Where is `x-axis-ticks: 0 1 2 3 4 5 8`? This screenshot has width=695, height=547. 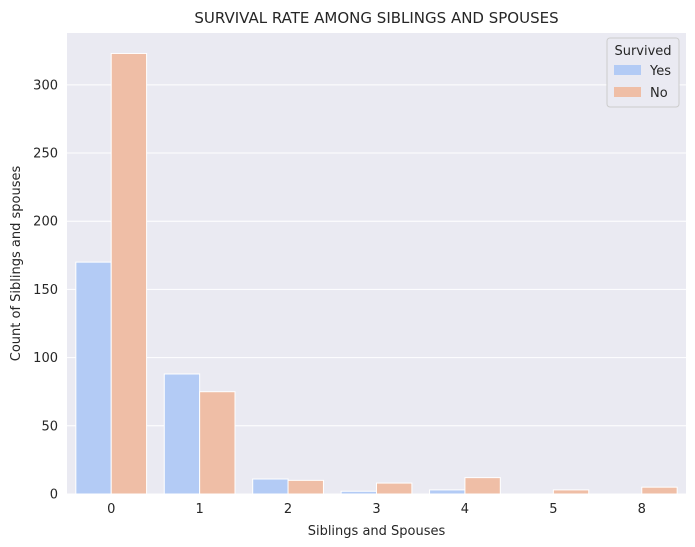 x-axis-ticks: 0 1 2 3 4 5 8 is located at coordinates (376, 509).